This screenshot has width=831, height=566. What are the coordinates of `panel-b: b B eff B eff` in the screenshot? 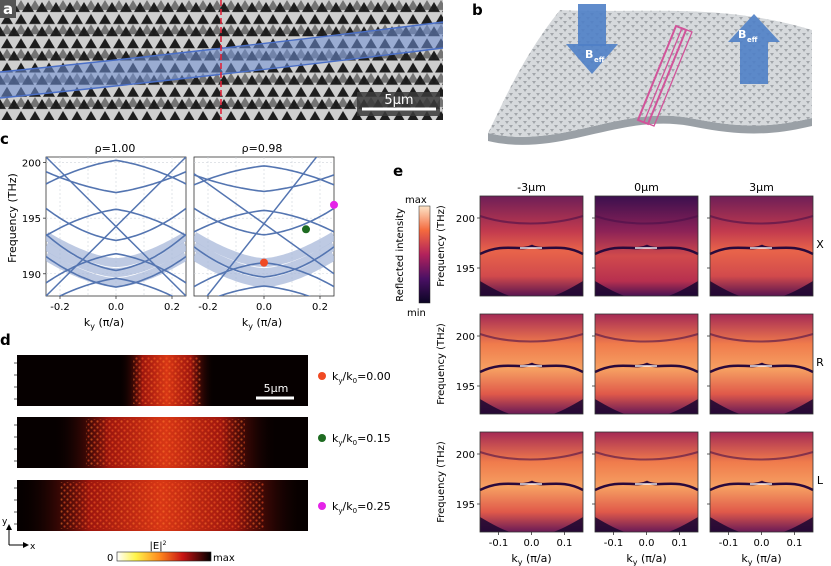 It's located at (642, 73).